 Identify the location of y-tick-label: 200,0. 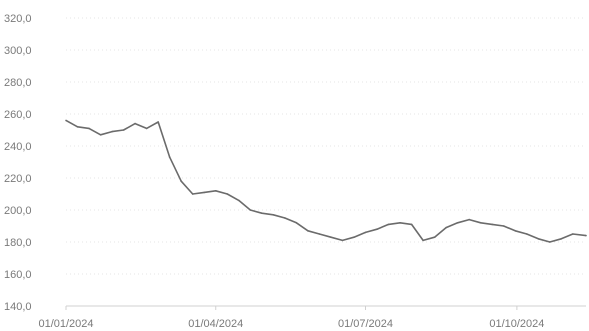
(18, 211).